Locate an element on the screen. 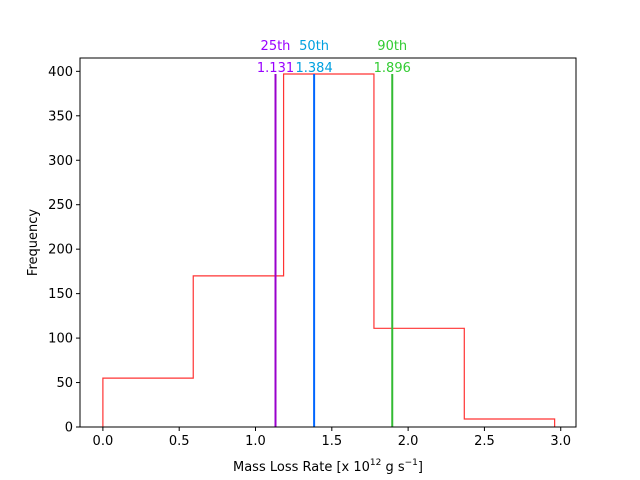  y-tick-label: 350 is located at coordinates (60, 116).